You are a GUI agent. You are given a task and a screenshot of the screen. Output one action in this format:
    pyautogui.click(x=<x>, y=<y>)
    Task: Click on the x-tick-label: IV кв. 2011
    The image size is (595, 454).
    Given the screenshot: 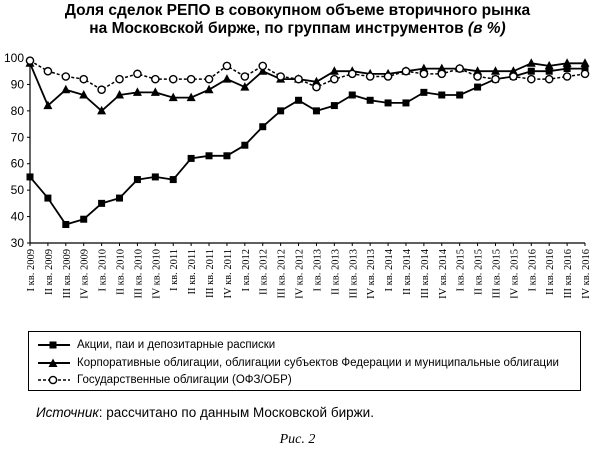 What is the action you would take?
    pyautogui.click(x=228, y=273)
    